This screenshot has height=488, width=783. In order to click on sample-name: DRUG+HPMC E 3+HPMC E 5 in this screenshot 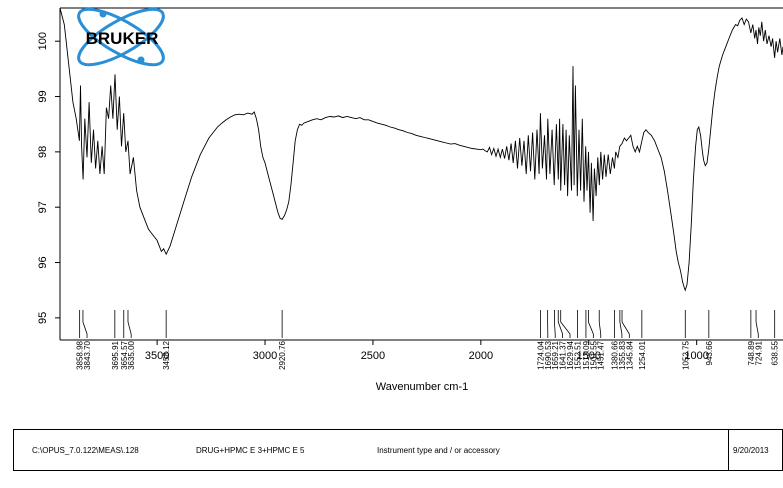, I will do `click(250, 450)`.